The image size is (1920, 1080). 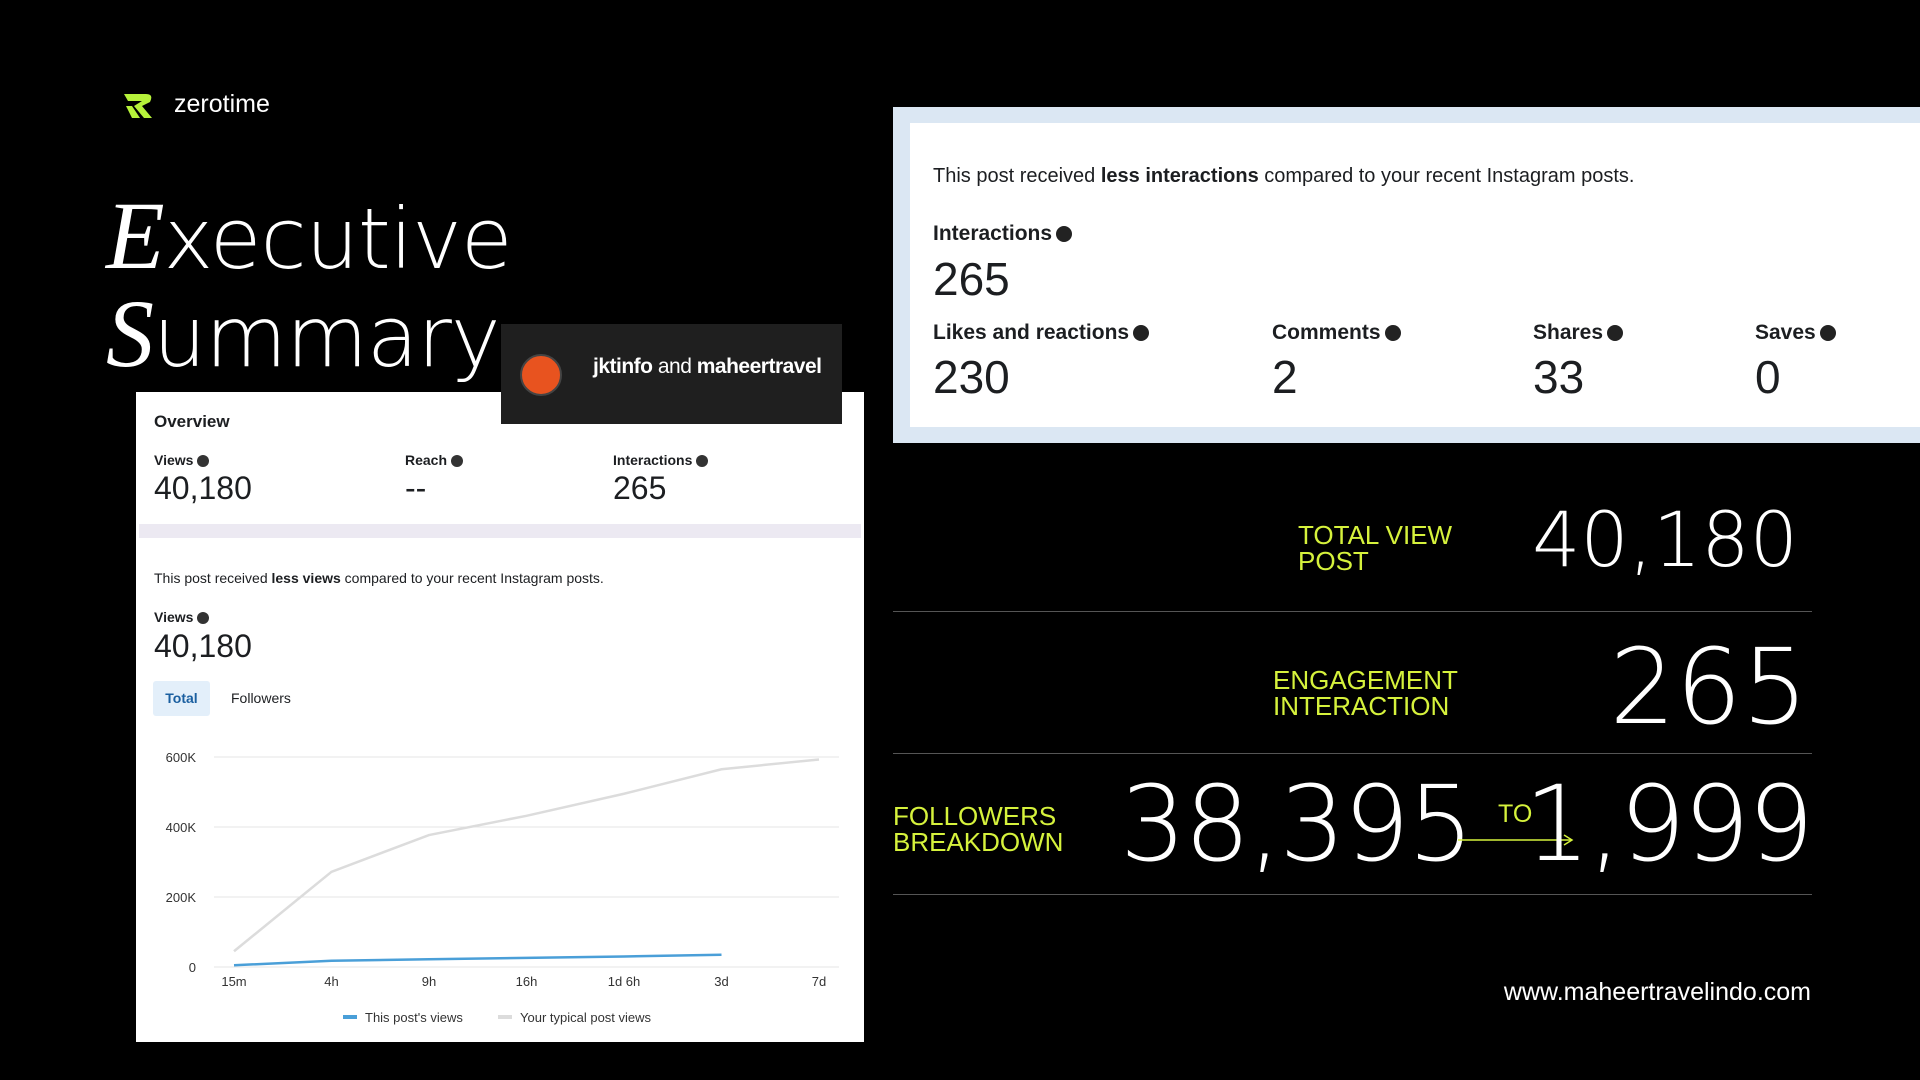 What do you see at coordinates (971, 279) in the screenshot?
I see `interactions-value: 265` at bounding box center [971, 279].